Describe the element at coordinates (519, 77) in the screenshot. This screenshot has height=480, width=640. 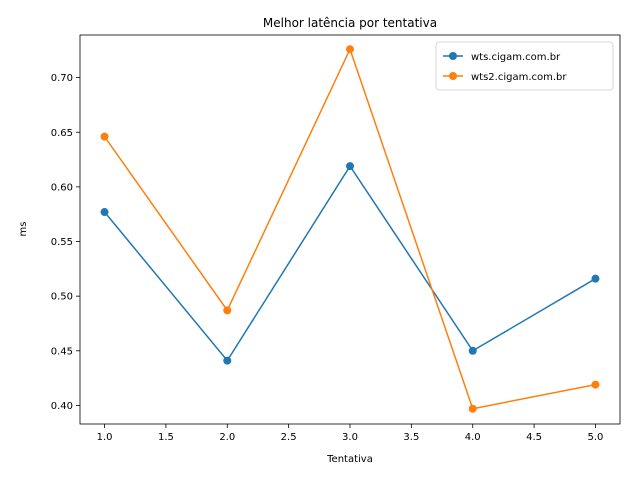
I see `legend-label: wts2.cigam.com.br` at that location.